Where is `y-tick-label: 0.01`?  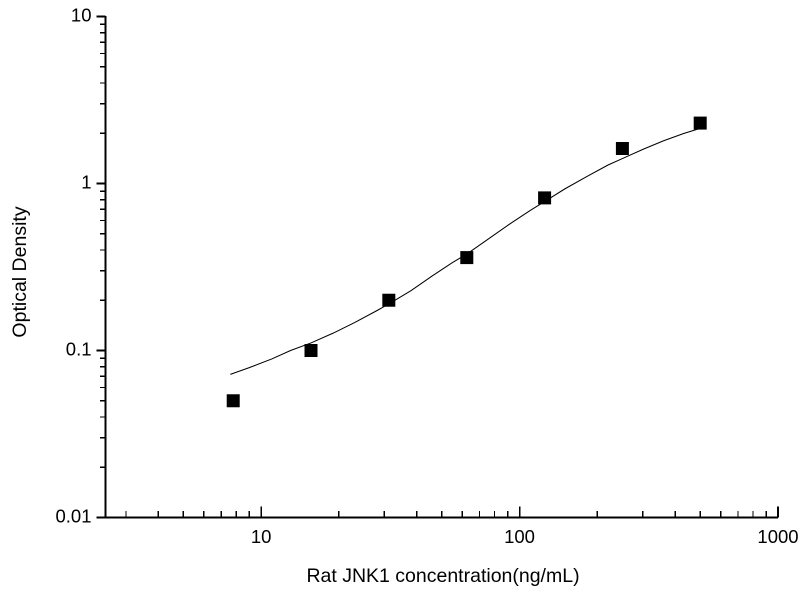
y-tick-label: 0.01 is located at coordinates (73, 515).